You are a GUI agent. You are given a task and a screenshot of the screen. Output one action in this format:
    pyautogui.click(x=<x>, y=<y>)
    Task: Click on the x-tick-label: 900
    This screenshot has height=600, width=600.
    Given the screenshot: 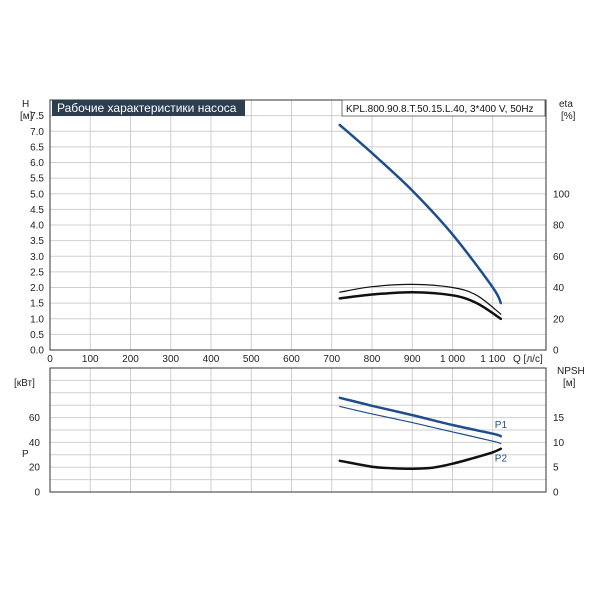 What is the action you would take?
    pyautogui.click(x=412, y=359)
    